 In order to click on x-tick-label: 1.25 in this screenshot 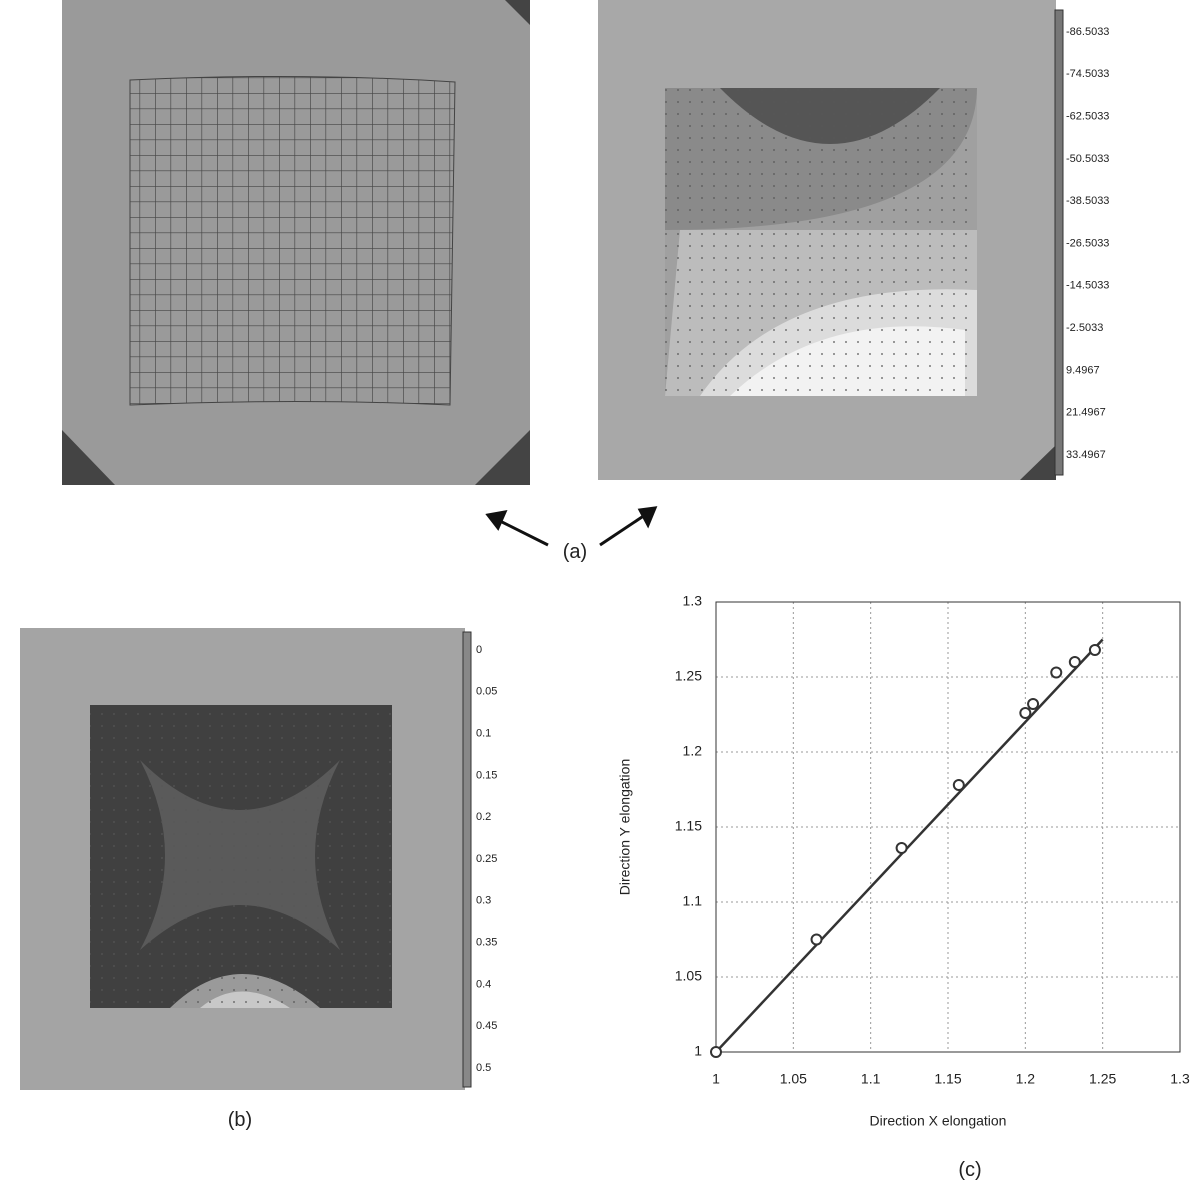, I will do `click(1102, 1079)`.